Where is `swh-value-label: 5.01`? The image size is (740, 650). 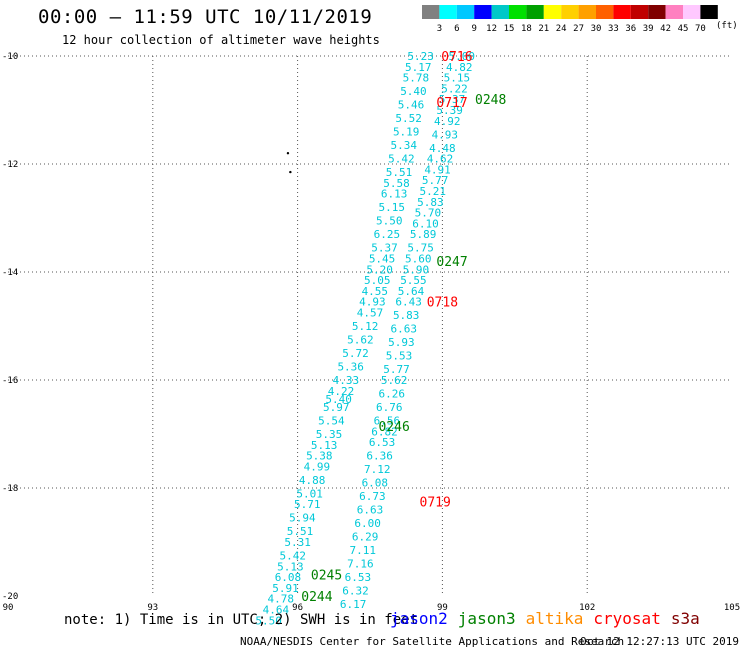 swh-value-label: 5.01 is located at coordinates (309, 493).